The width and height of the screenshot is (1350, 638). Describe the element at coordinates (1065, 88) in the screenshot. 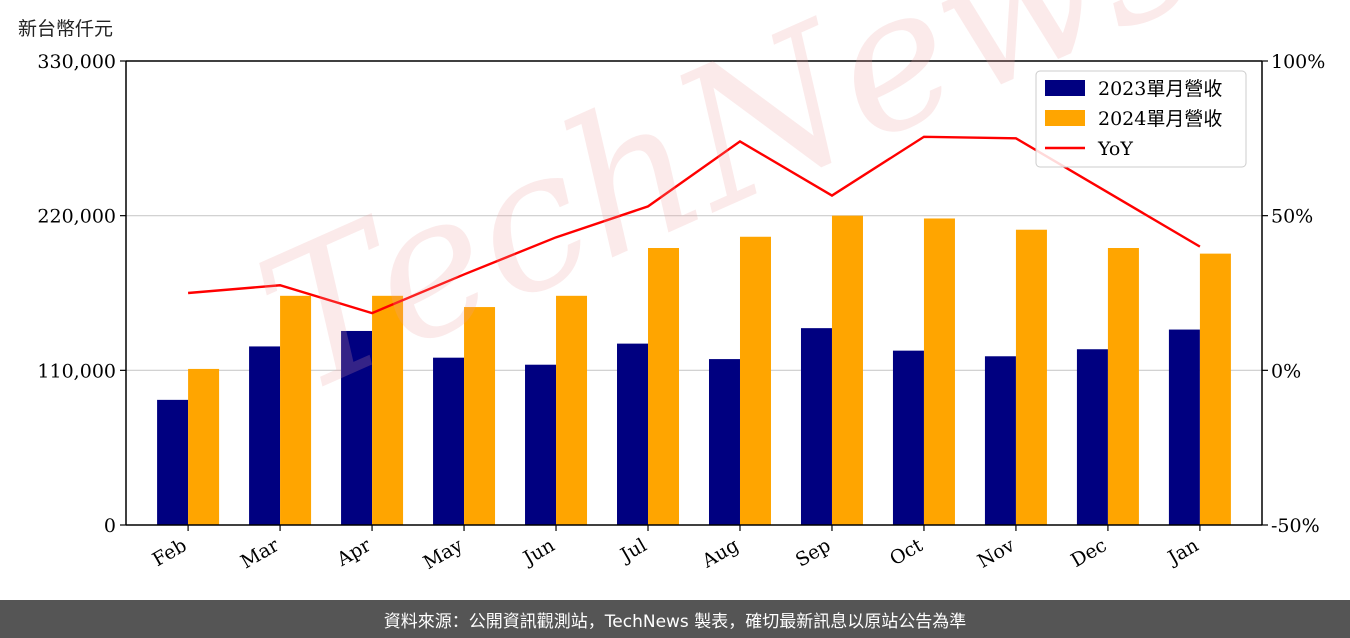

I see `legend-entry-2023-swatch` at that location.